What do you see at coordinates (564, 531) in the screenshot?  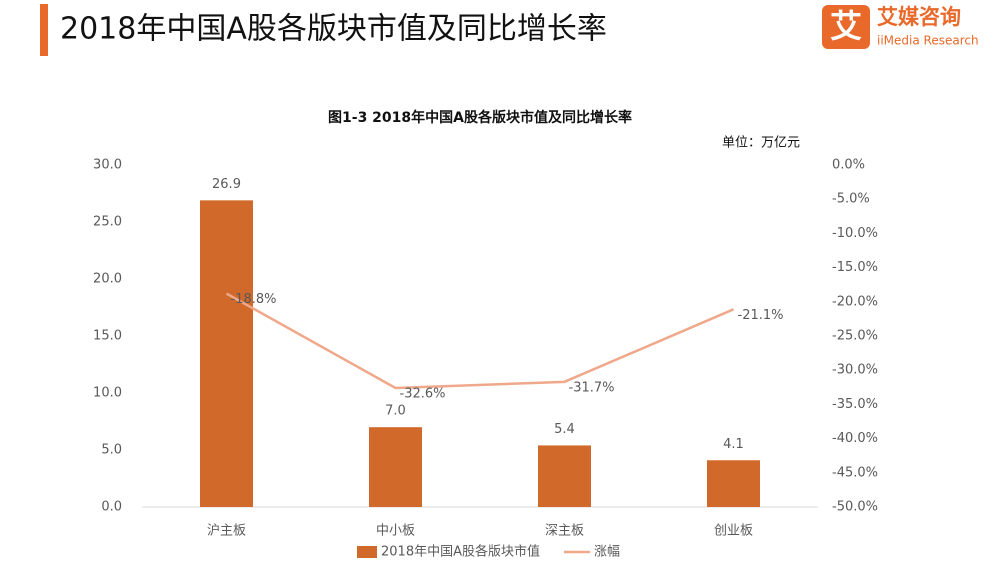 I see `x-tick-label: 深主板` at bounding box center [564, 531].